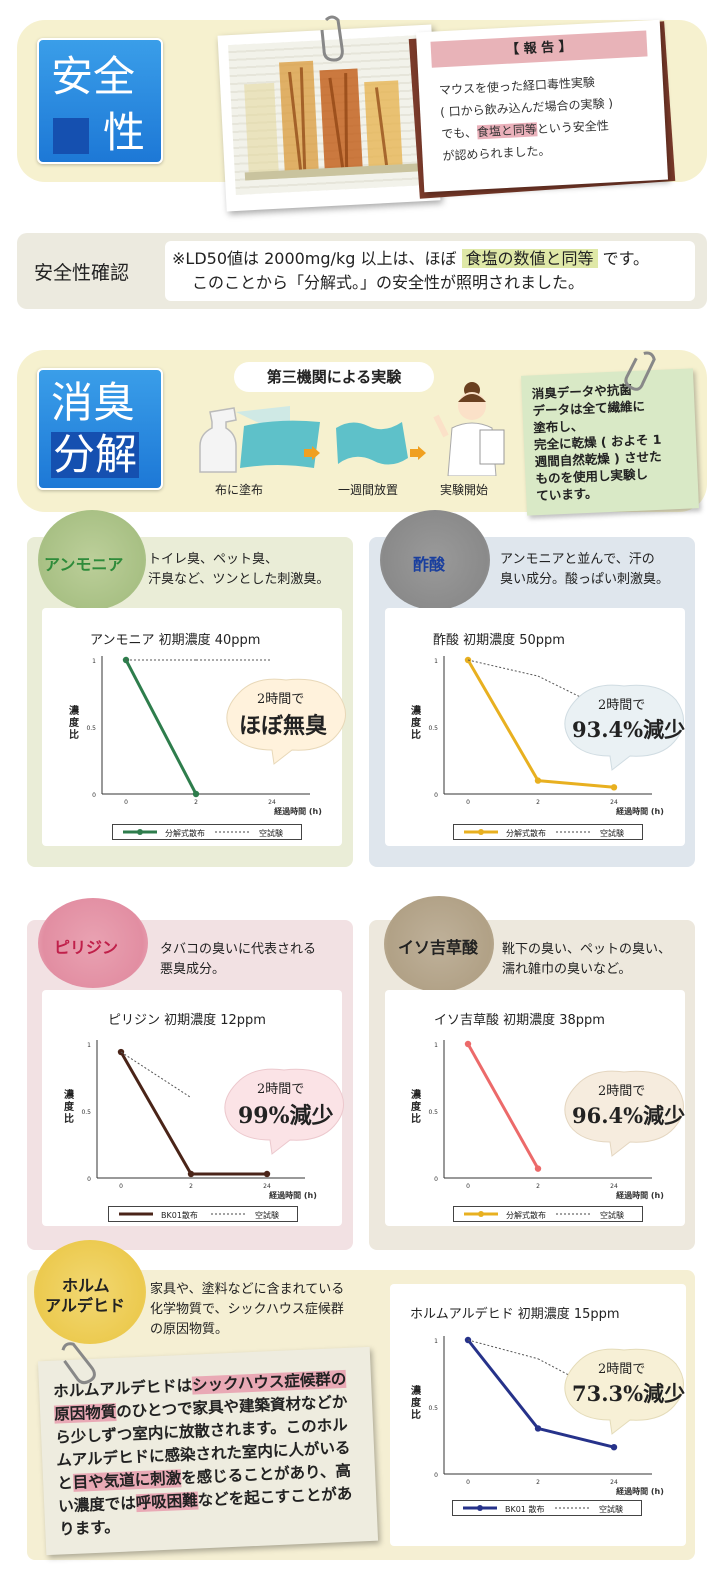 This screenshot has width=724, height=1586. Describe the element at coordinates (238, 949) in the screenshot. I see `card-desc-line: タバコの臭いに代表される` at that location.